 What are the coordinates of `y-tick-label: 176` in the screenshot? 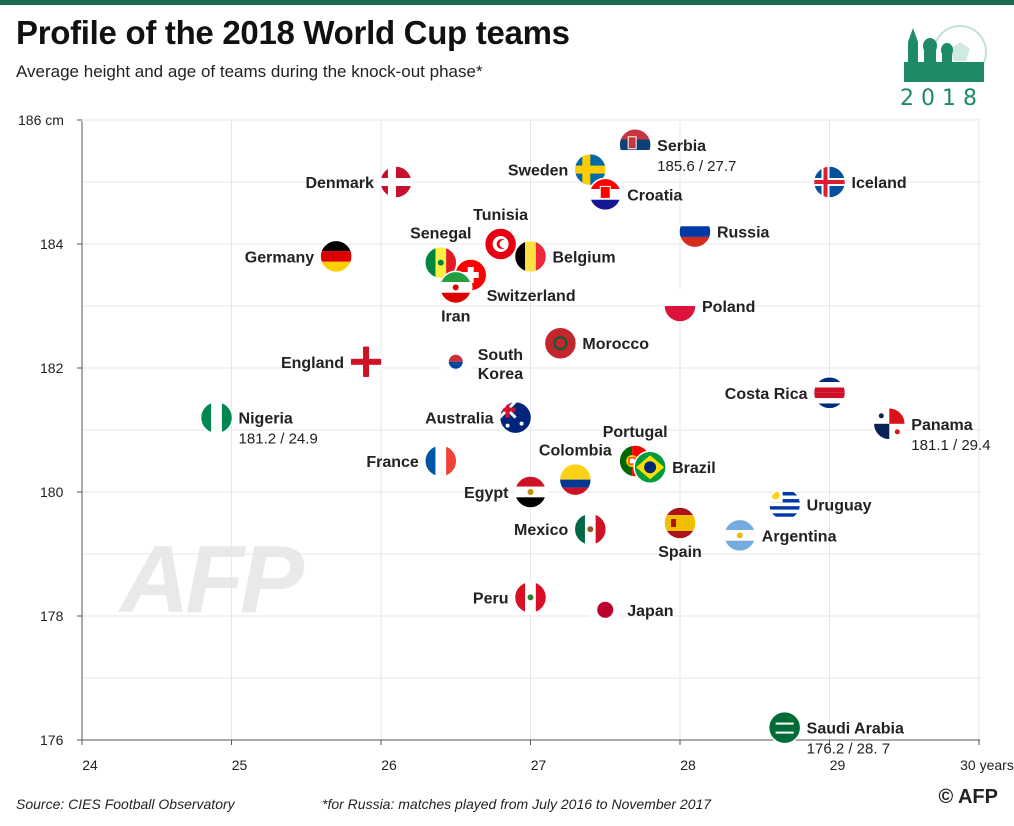 It's located at (52, 740).